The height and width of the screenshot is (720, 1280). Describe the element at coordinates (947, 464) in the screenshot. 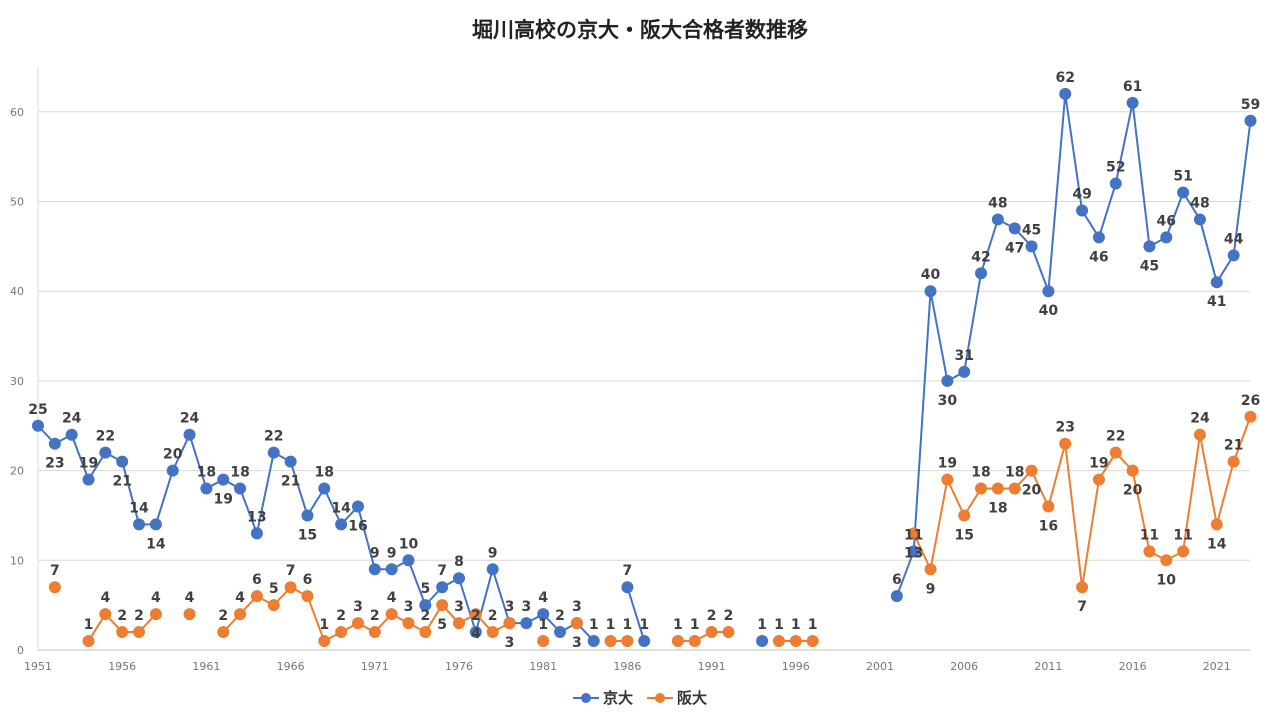

I see `data-label: 19` at that location.